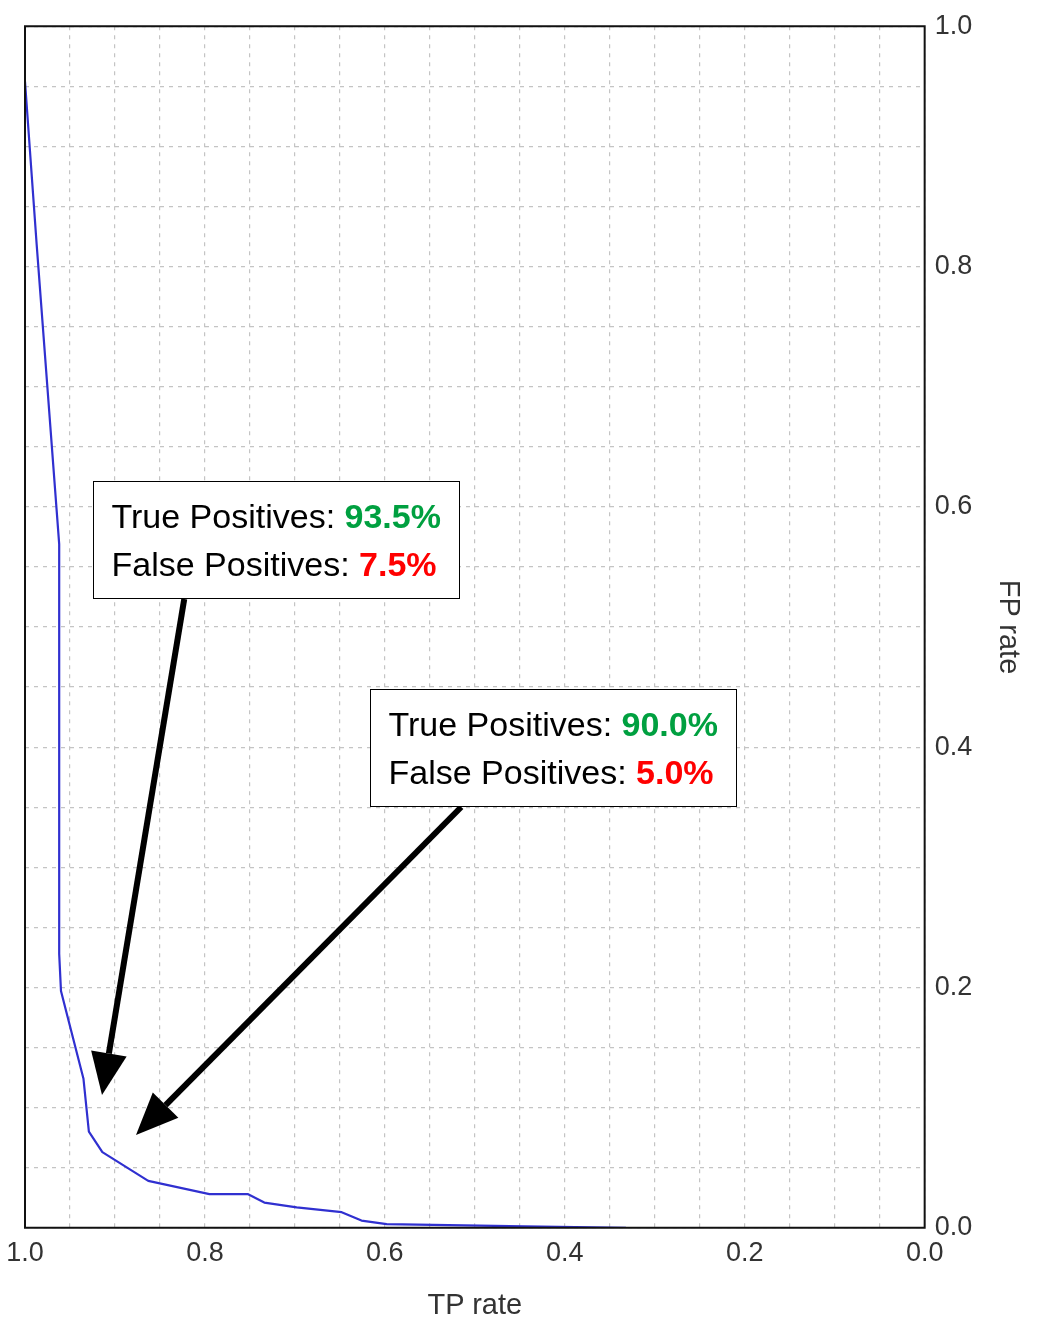  What do you see at coordinates (953, 264) in the screenshot?
I see `y-tick-label: 0.8` at bounding box center [953, 264].